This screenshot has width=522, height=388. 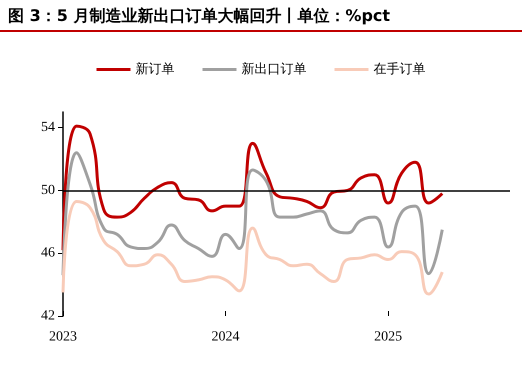 What do you see at coordinates (274, 69) in the screenshot?
I see `legend-label: 新出口订单` at bounding box center [274, 69].